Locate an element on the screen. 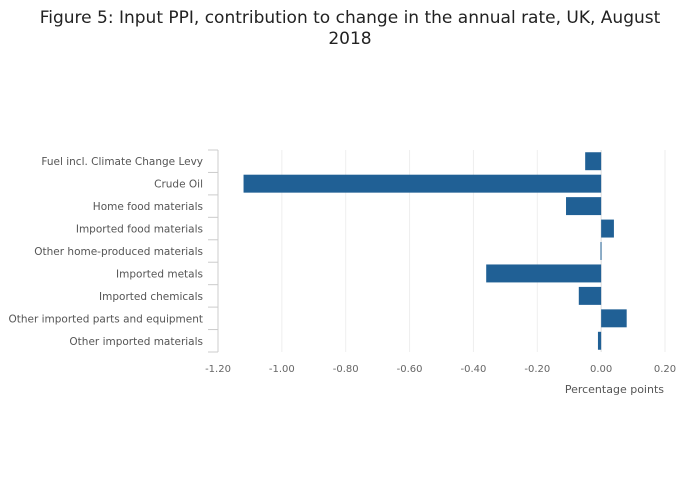  x-tick-label: -1.20 is located at coordinates (218, 369).